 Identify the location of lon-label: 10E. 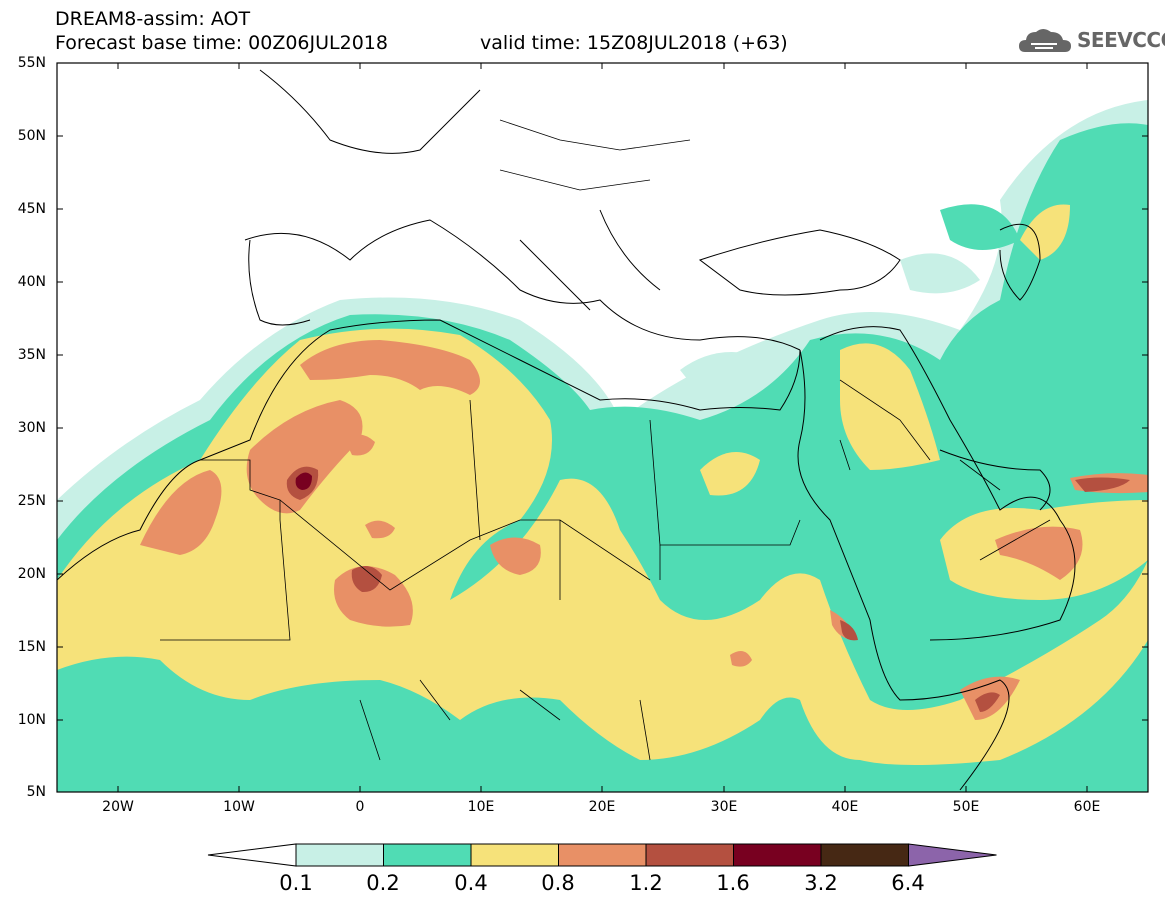
(481, 807).